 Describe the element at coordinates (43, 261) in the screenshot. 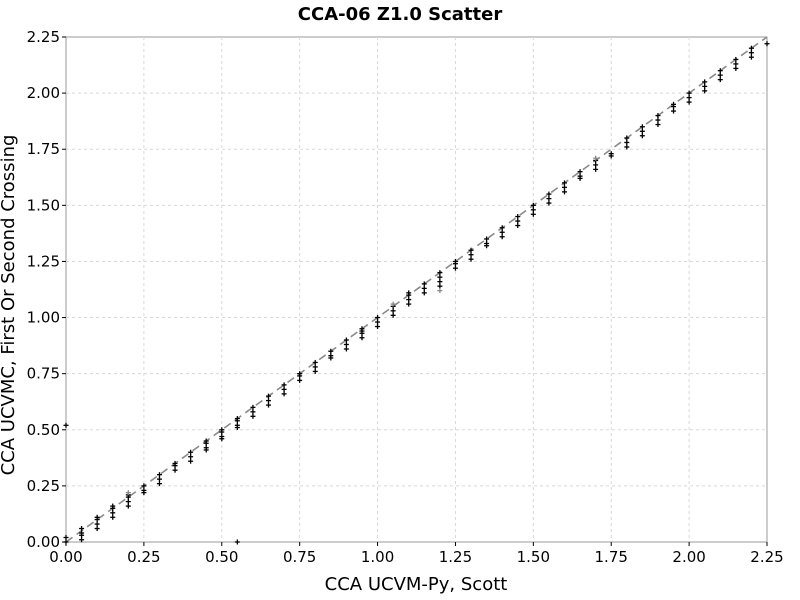

I see `y-tick-label: 1.25` at that location.